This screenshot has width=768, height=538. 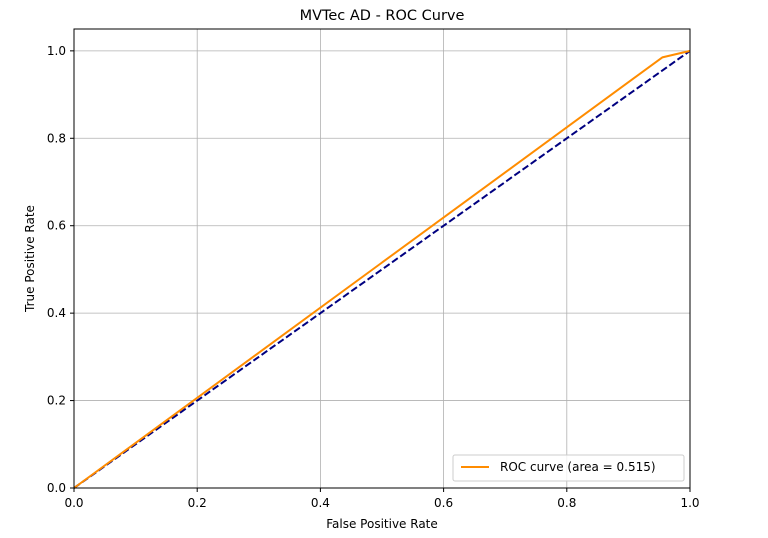 I want to click on legend-label-roc: ROC curve (area = 0.515), so click(x=578, y=467).